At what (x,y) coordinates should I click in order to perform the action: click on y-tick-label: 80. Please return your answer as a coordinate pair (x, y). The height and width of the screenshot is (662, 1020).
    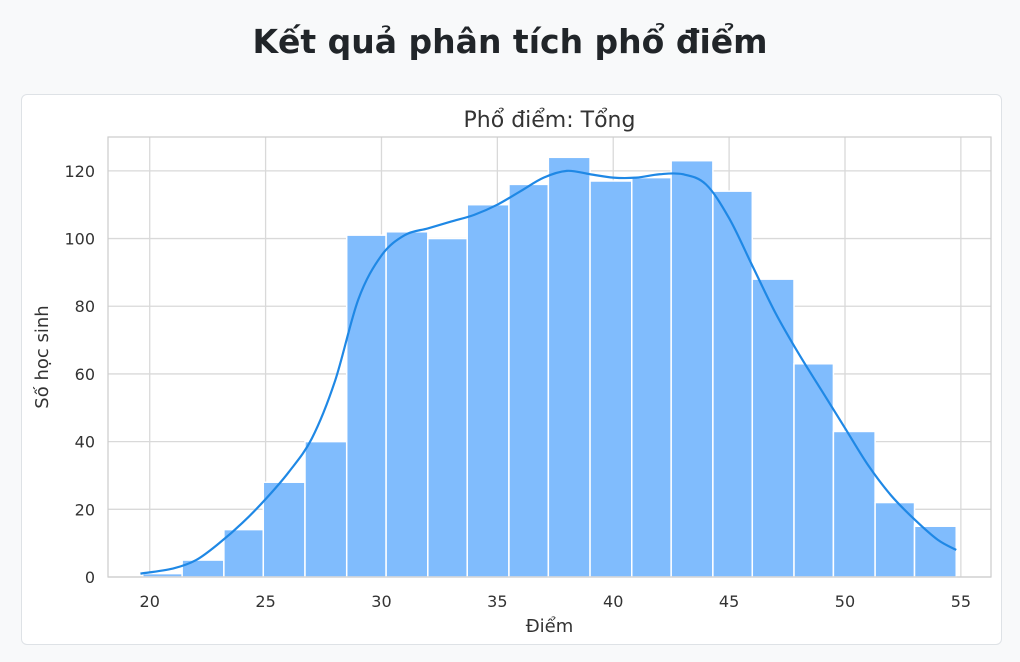
    Looking at the image, I should click on (85, 306).